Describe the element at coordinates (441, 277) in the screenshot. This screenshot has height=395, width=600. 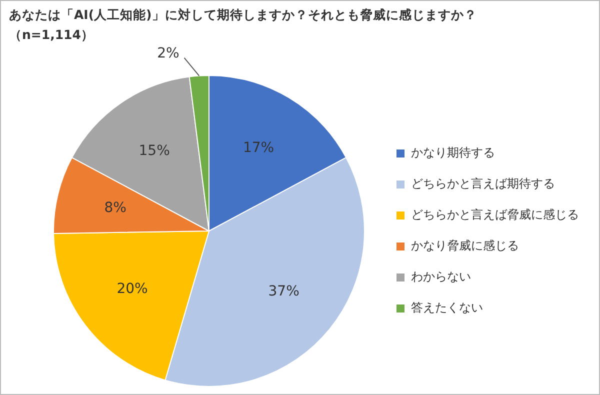
I see `legend-label: わからない` at that location.